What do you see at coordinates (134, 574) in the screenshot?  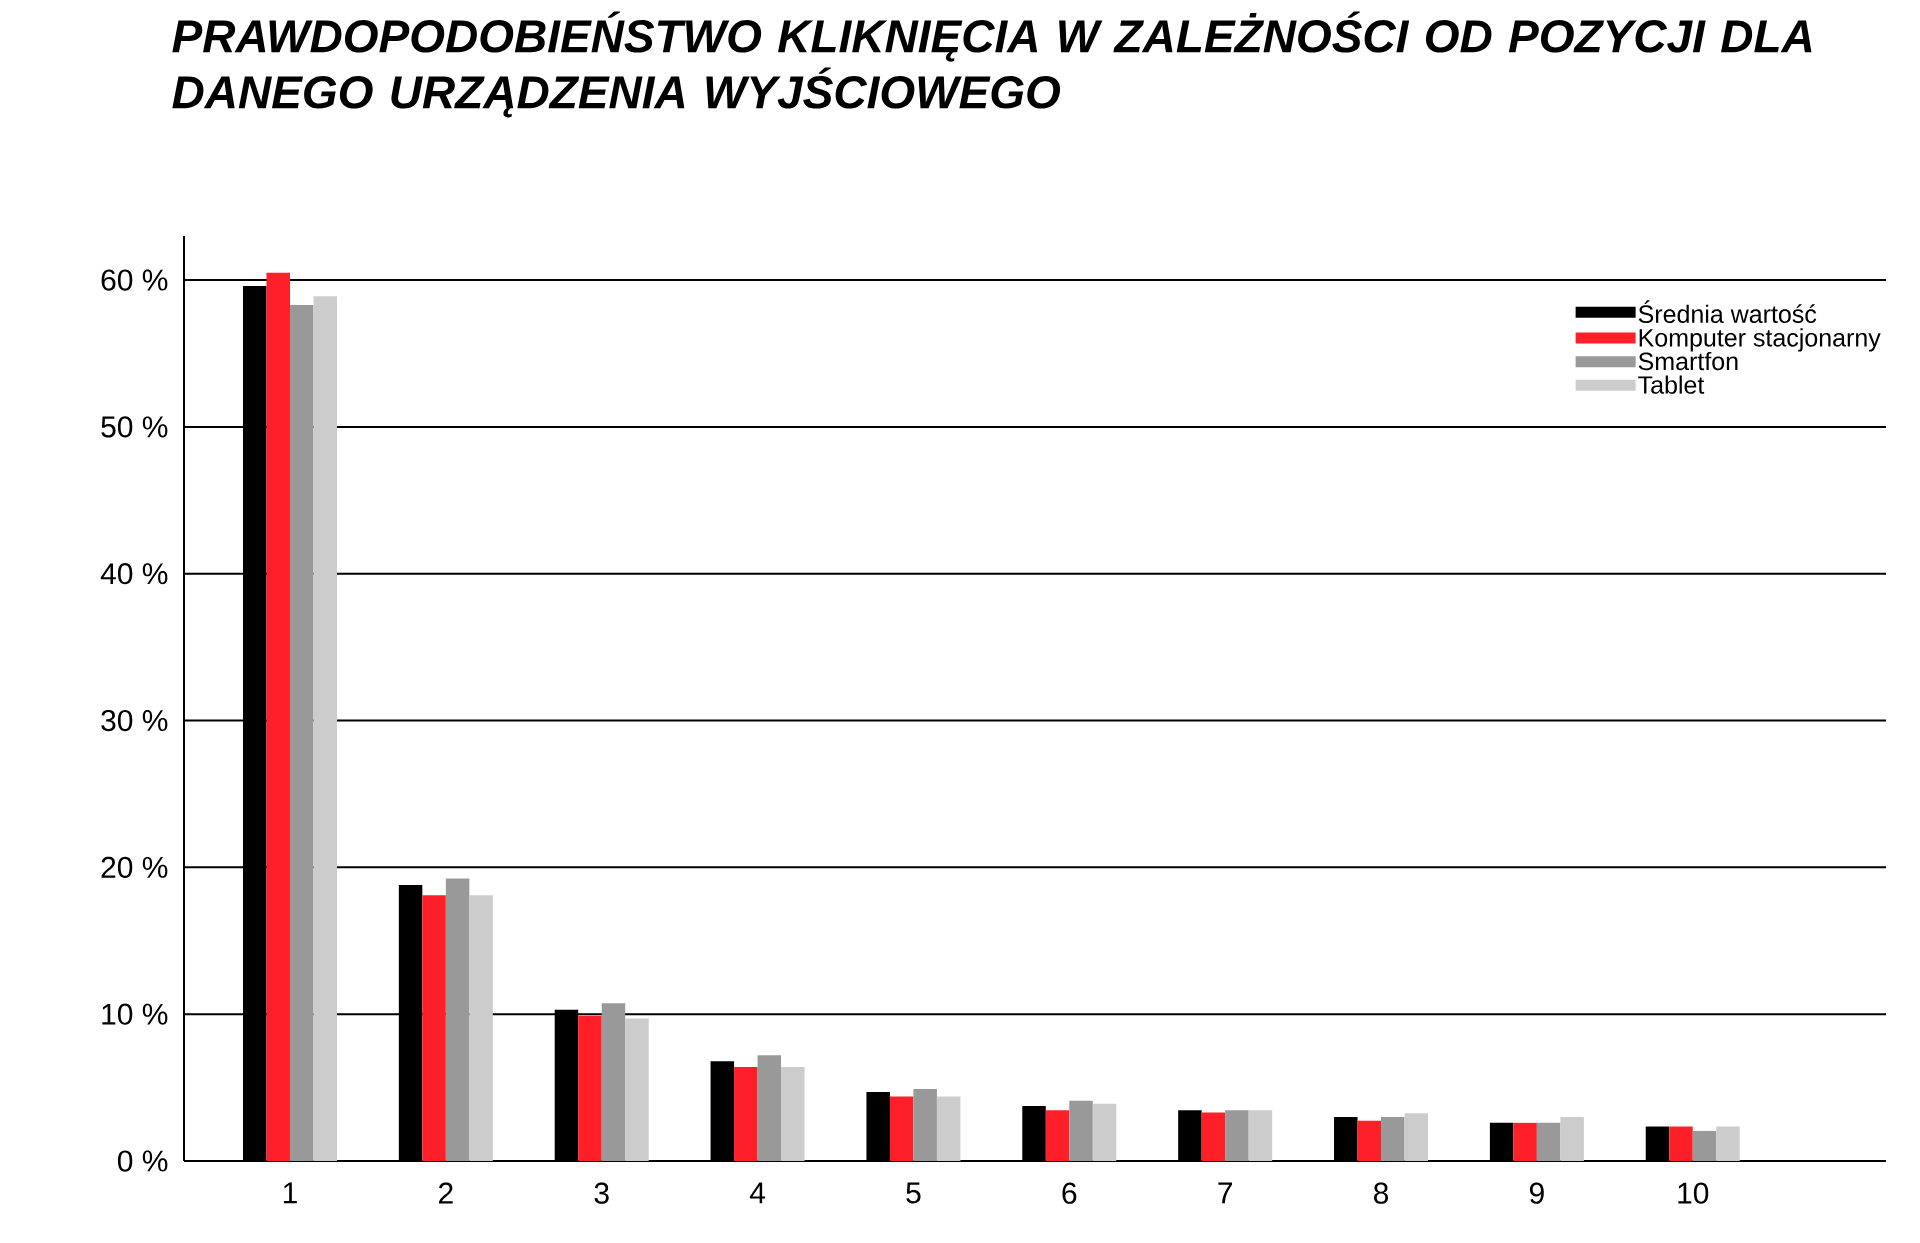 I see `y-tick-label: 40 %` at bounding box center [134, 574].